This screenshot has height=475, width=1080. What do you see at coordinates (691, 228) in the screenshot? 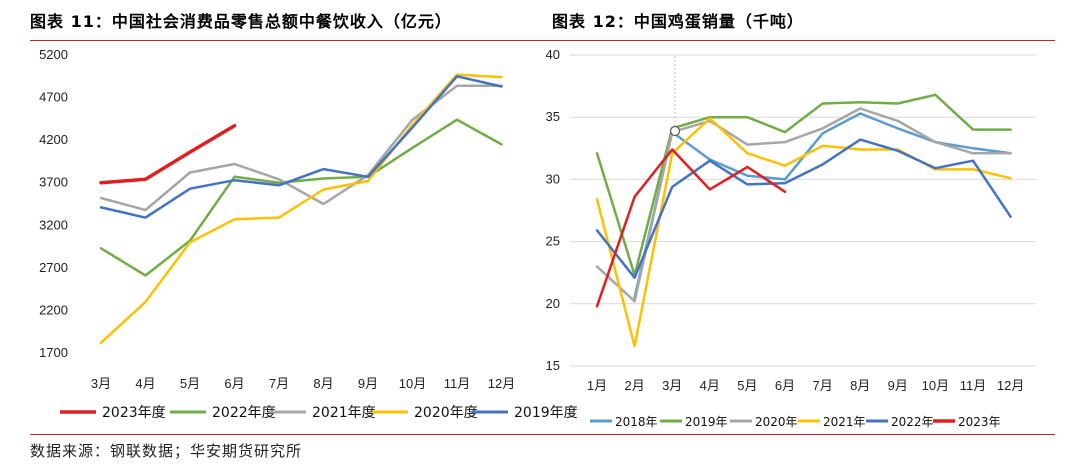
I see `series-line-2023年` at bounding box center [691, 228].